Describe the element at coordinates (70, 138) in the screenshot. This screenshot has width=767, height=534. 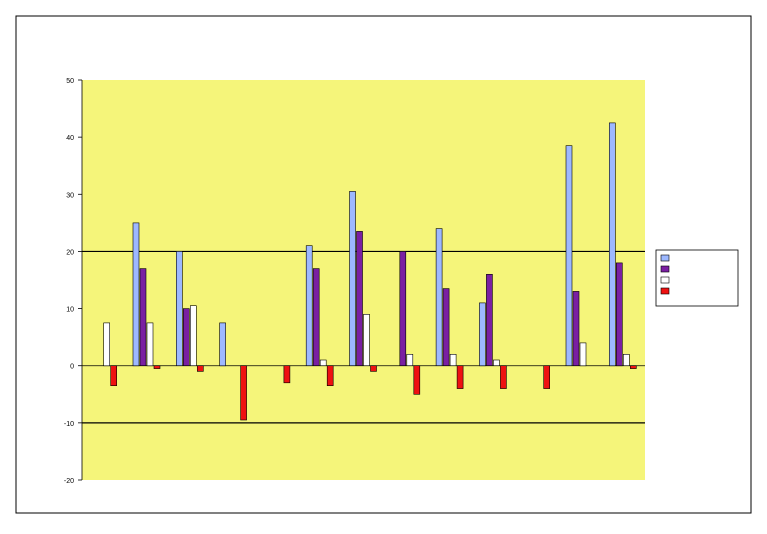
I see `y-tick-label: 40` at that location.